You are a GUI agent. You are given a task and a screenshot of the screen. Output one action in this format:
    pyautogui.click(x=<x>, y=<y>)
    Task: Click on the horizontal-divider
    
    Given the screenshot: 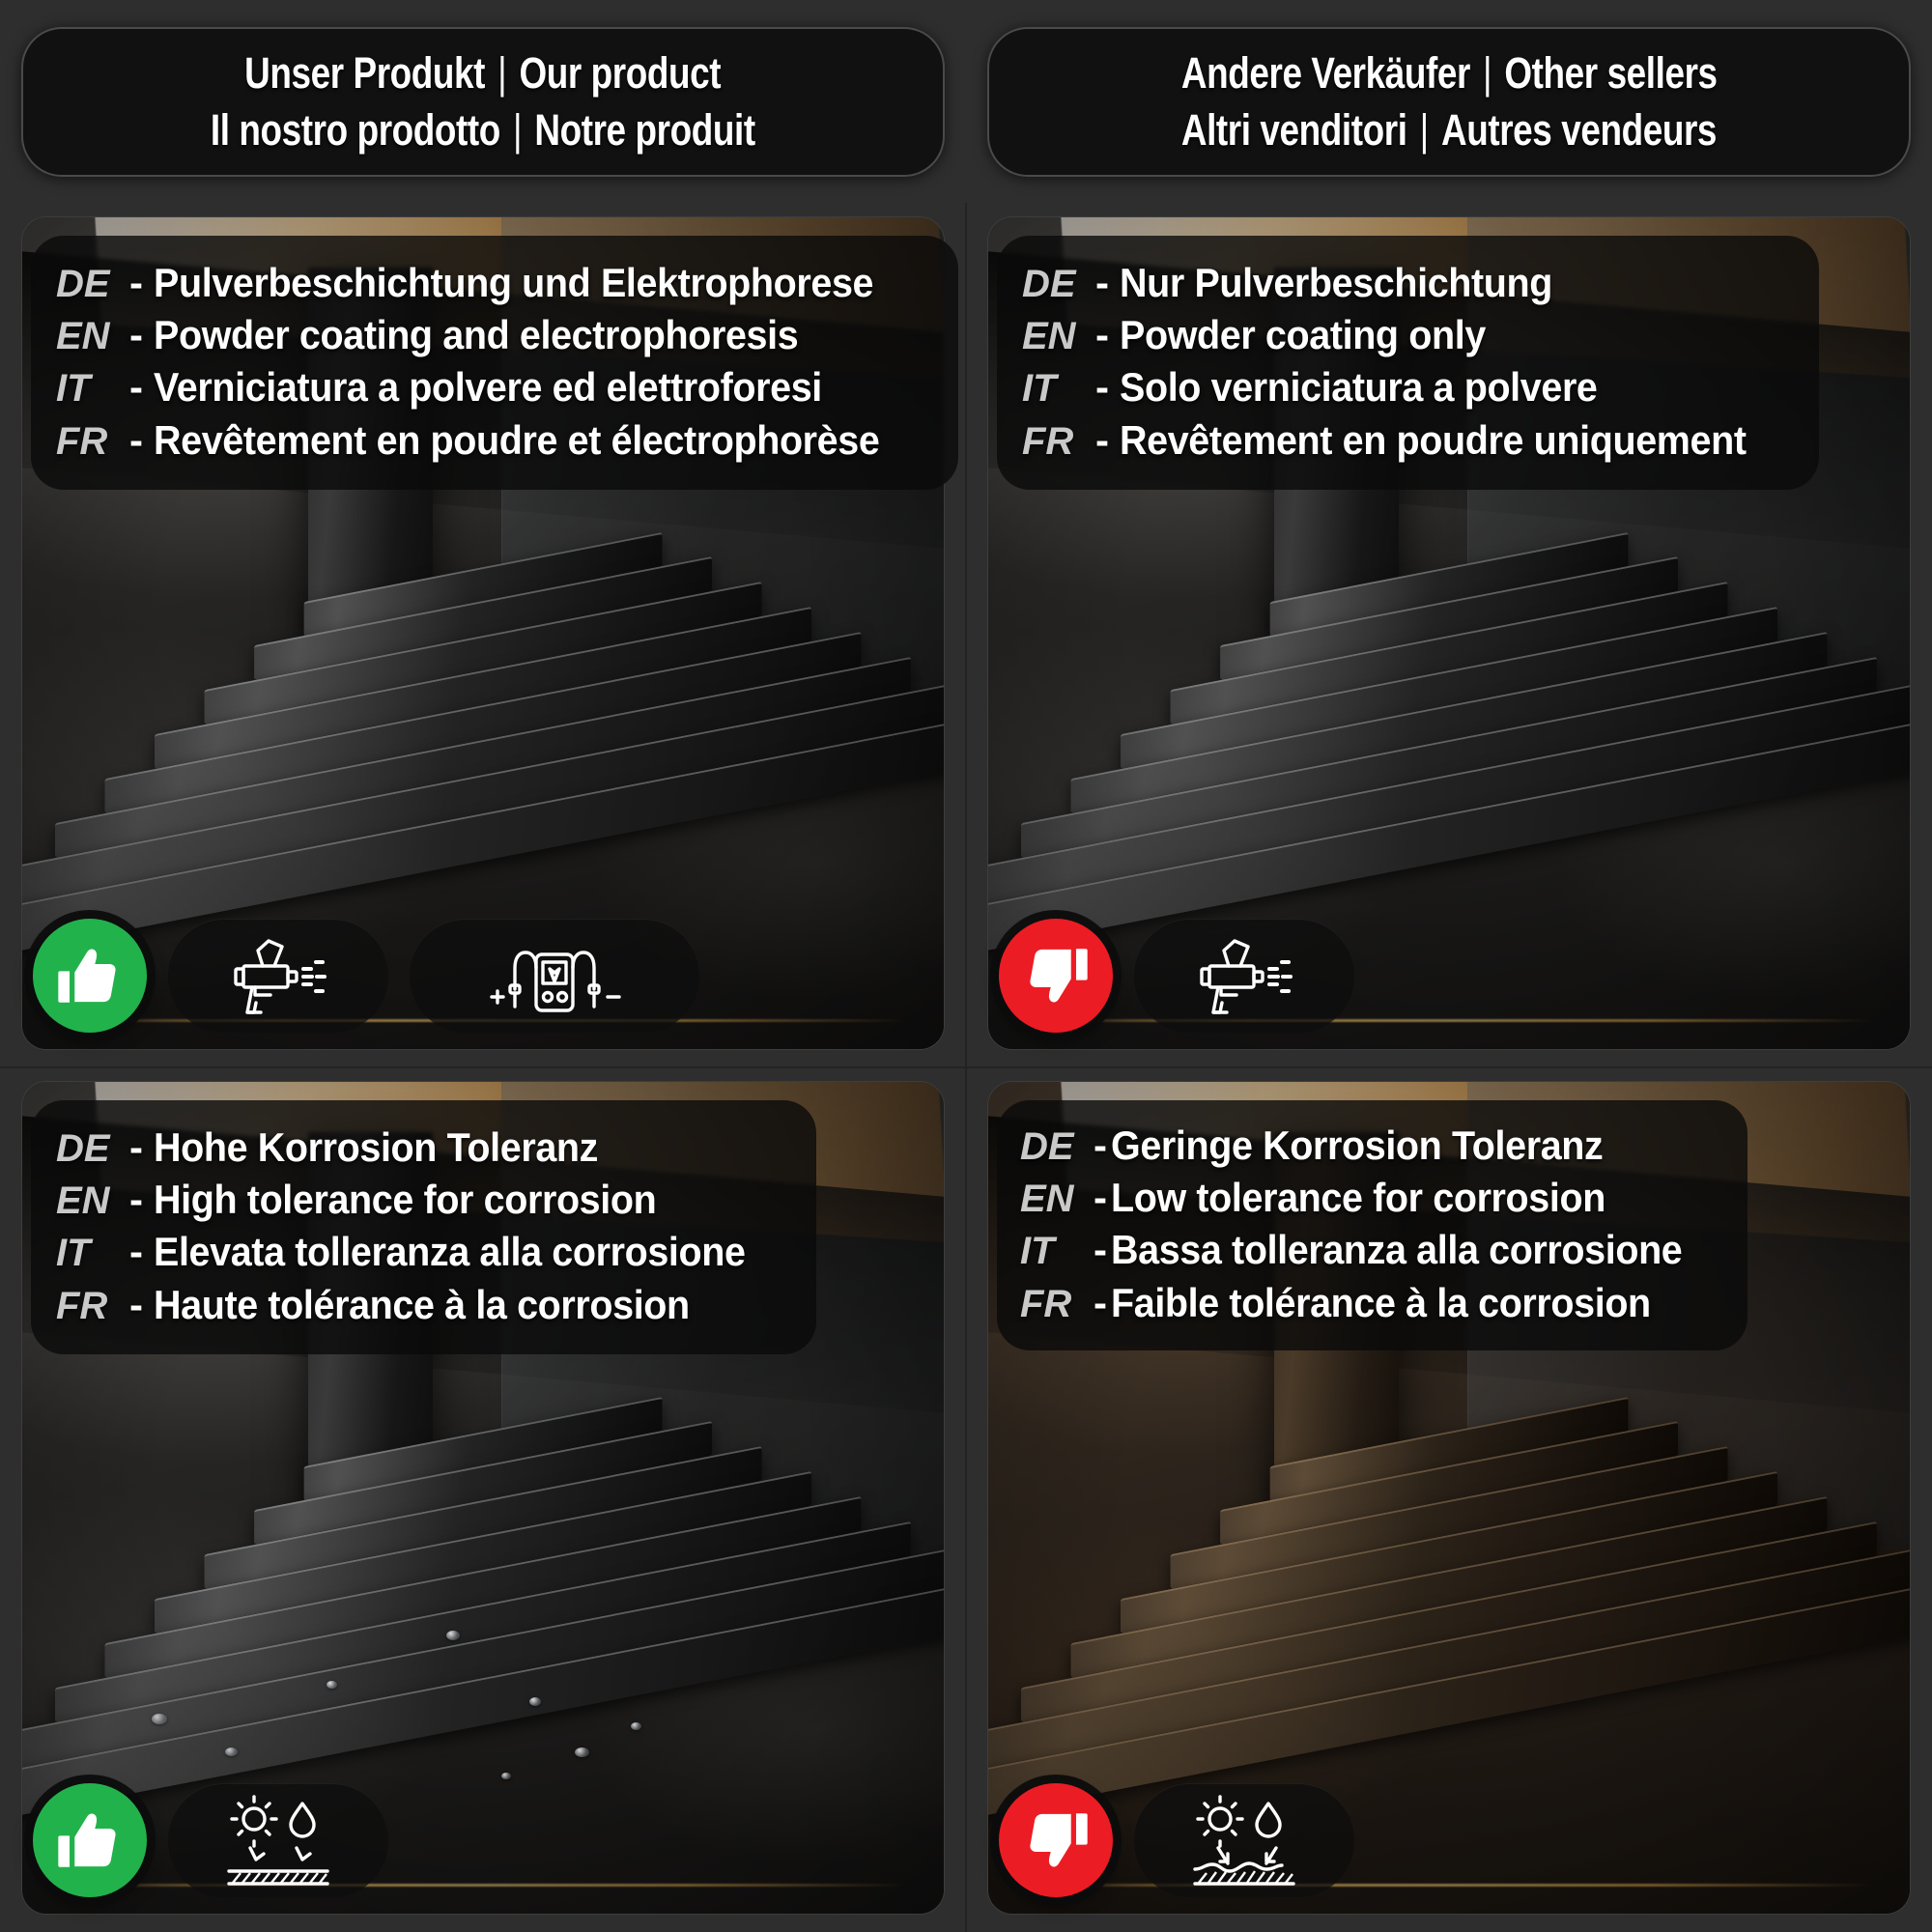 What is the action you would take?
    pyautogui.click(x=966, y=1067)
    